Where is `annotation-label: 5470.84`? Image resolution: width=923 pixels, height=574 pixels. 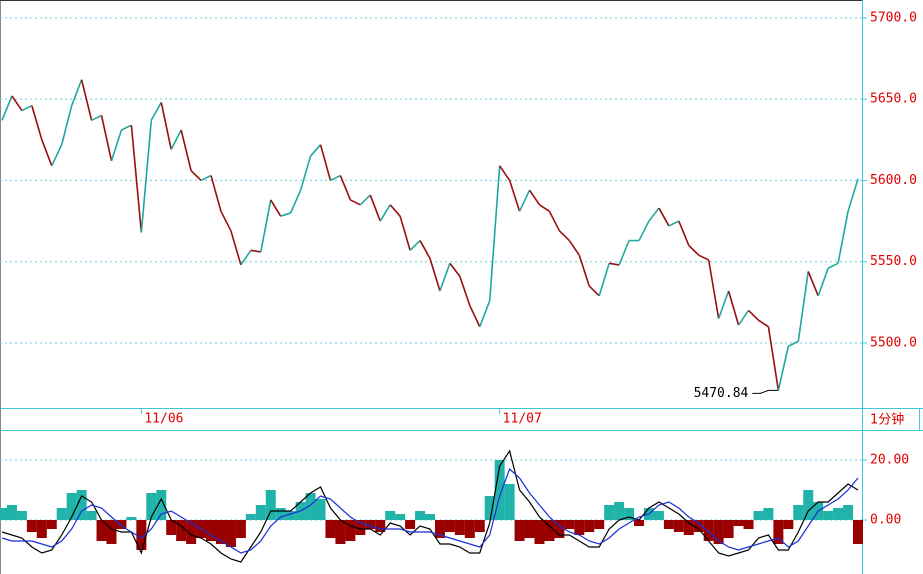 annotation-label: 5470.84 is located at coordinates (721, 393).